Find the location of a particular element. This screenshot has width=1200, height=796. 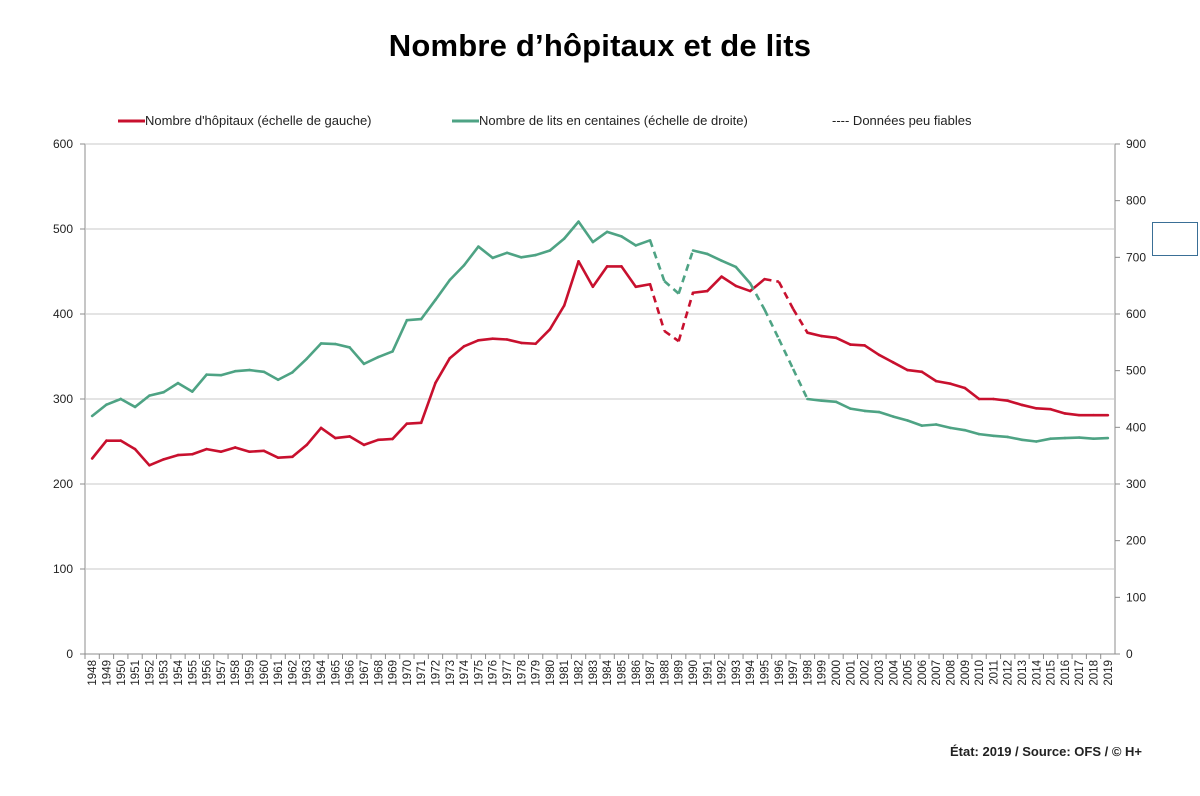

x-tick-label: 1965 is located at coordinates (336, 673).